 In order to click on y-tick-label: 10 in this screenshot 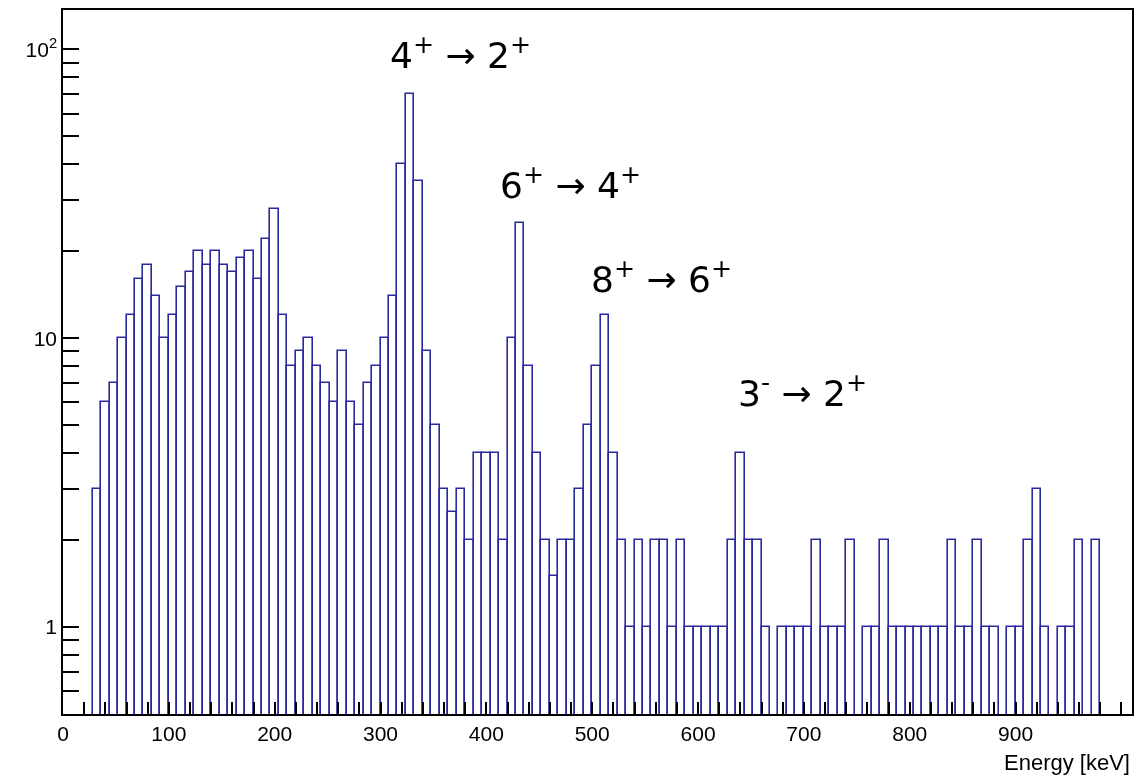, I will do `click(45, 338)`.